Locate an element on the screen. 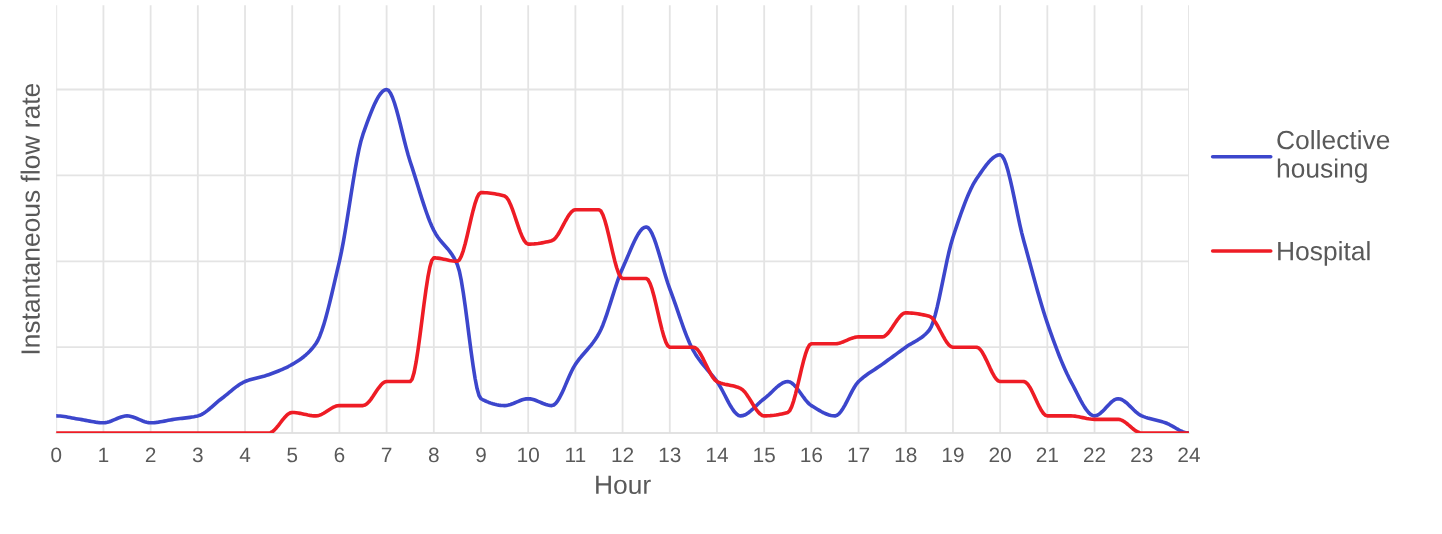 Image resolution: width=1442 pixels, height=534 pixels. x-tick-label: 20 is located at coordinates (1000, 455).